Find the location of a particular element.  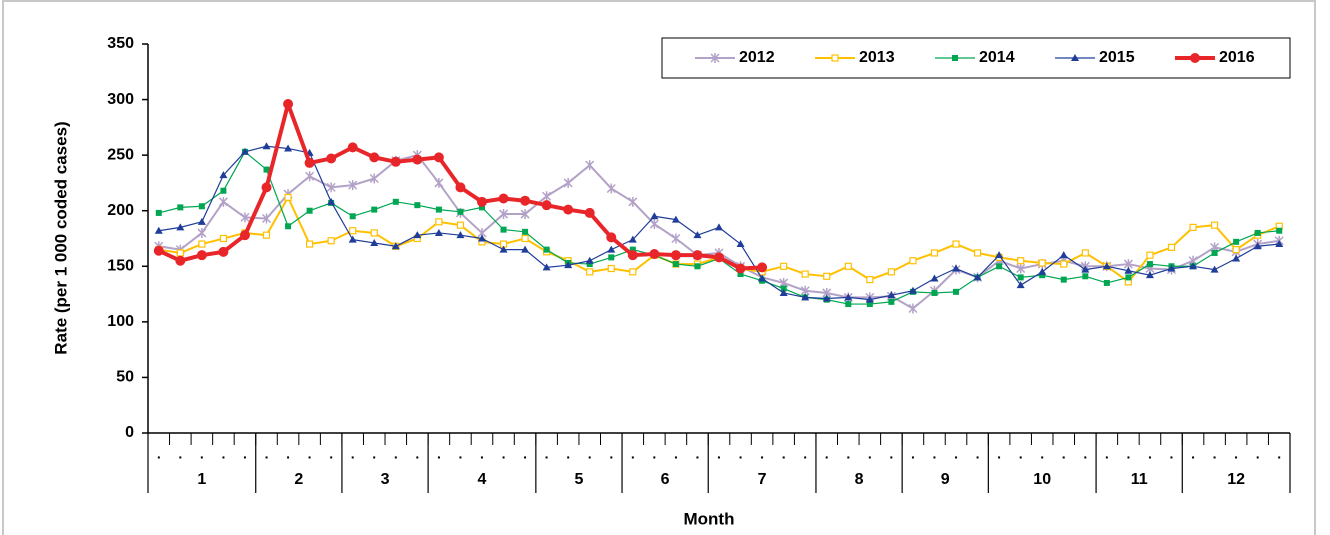

legend-label: 2016 is located at coordinates (1237, 57).